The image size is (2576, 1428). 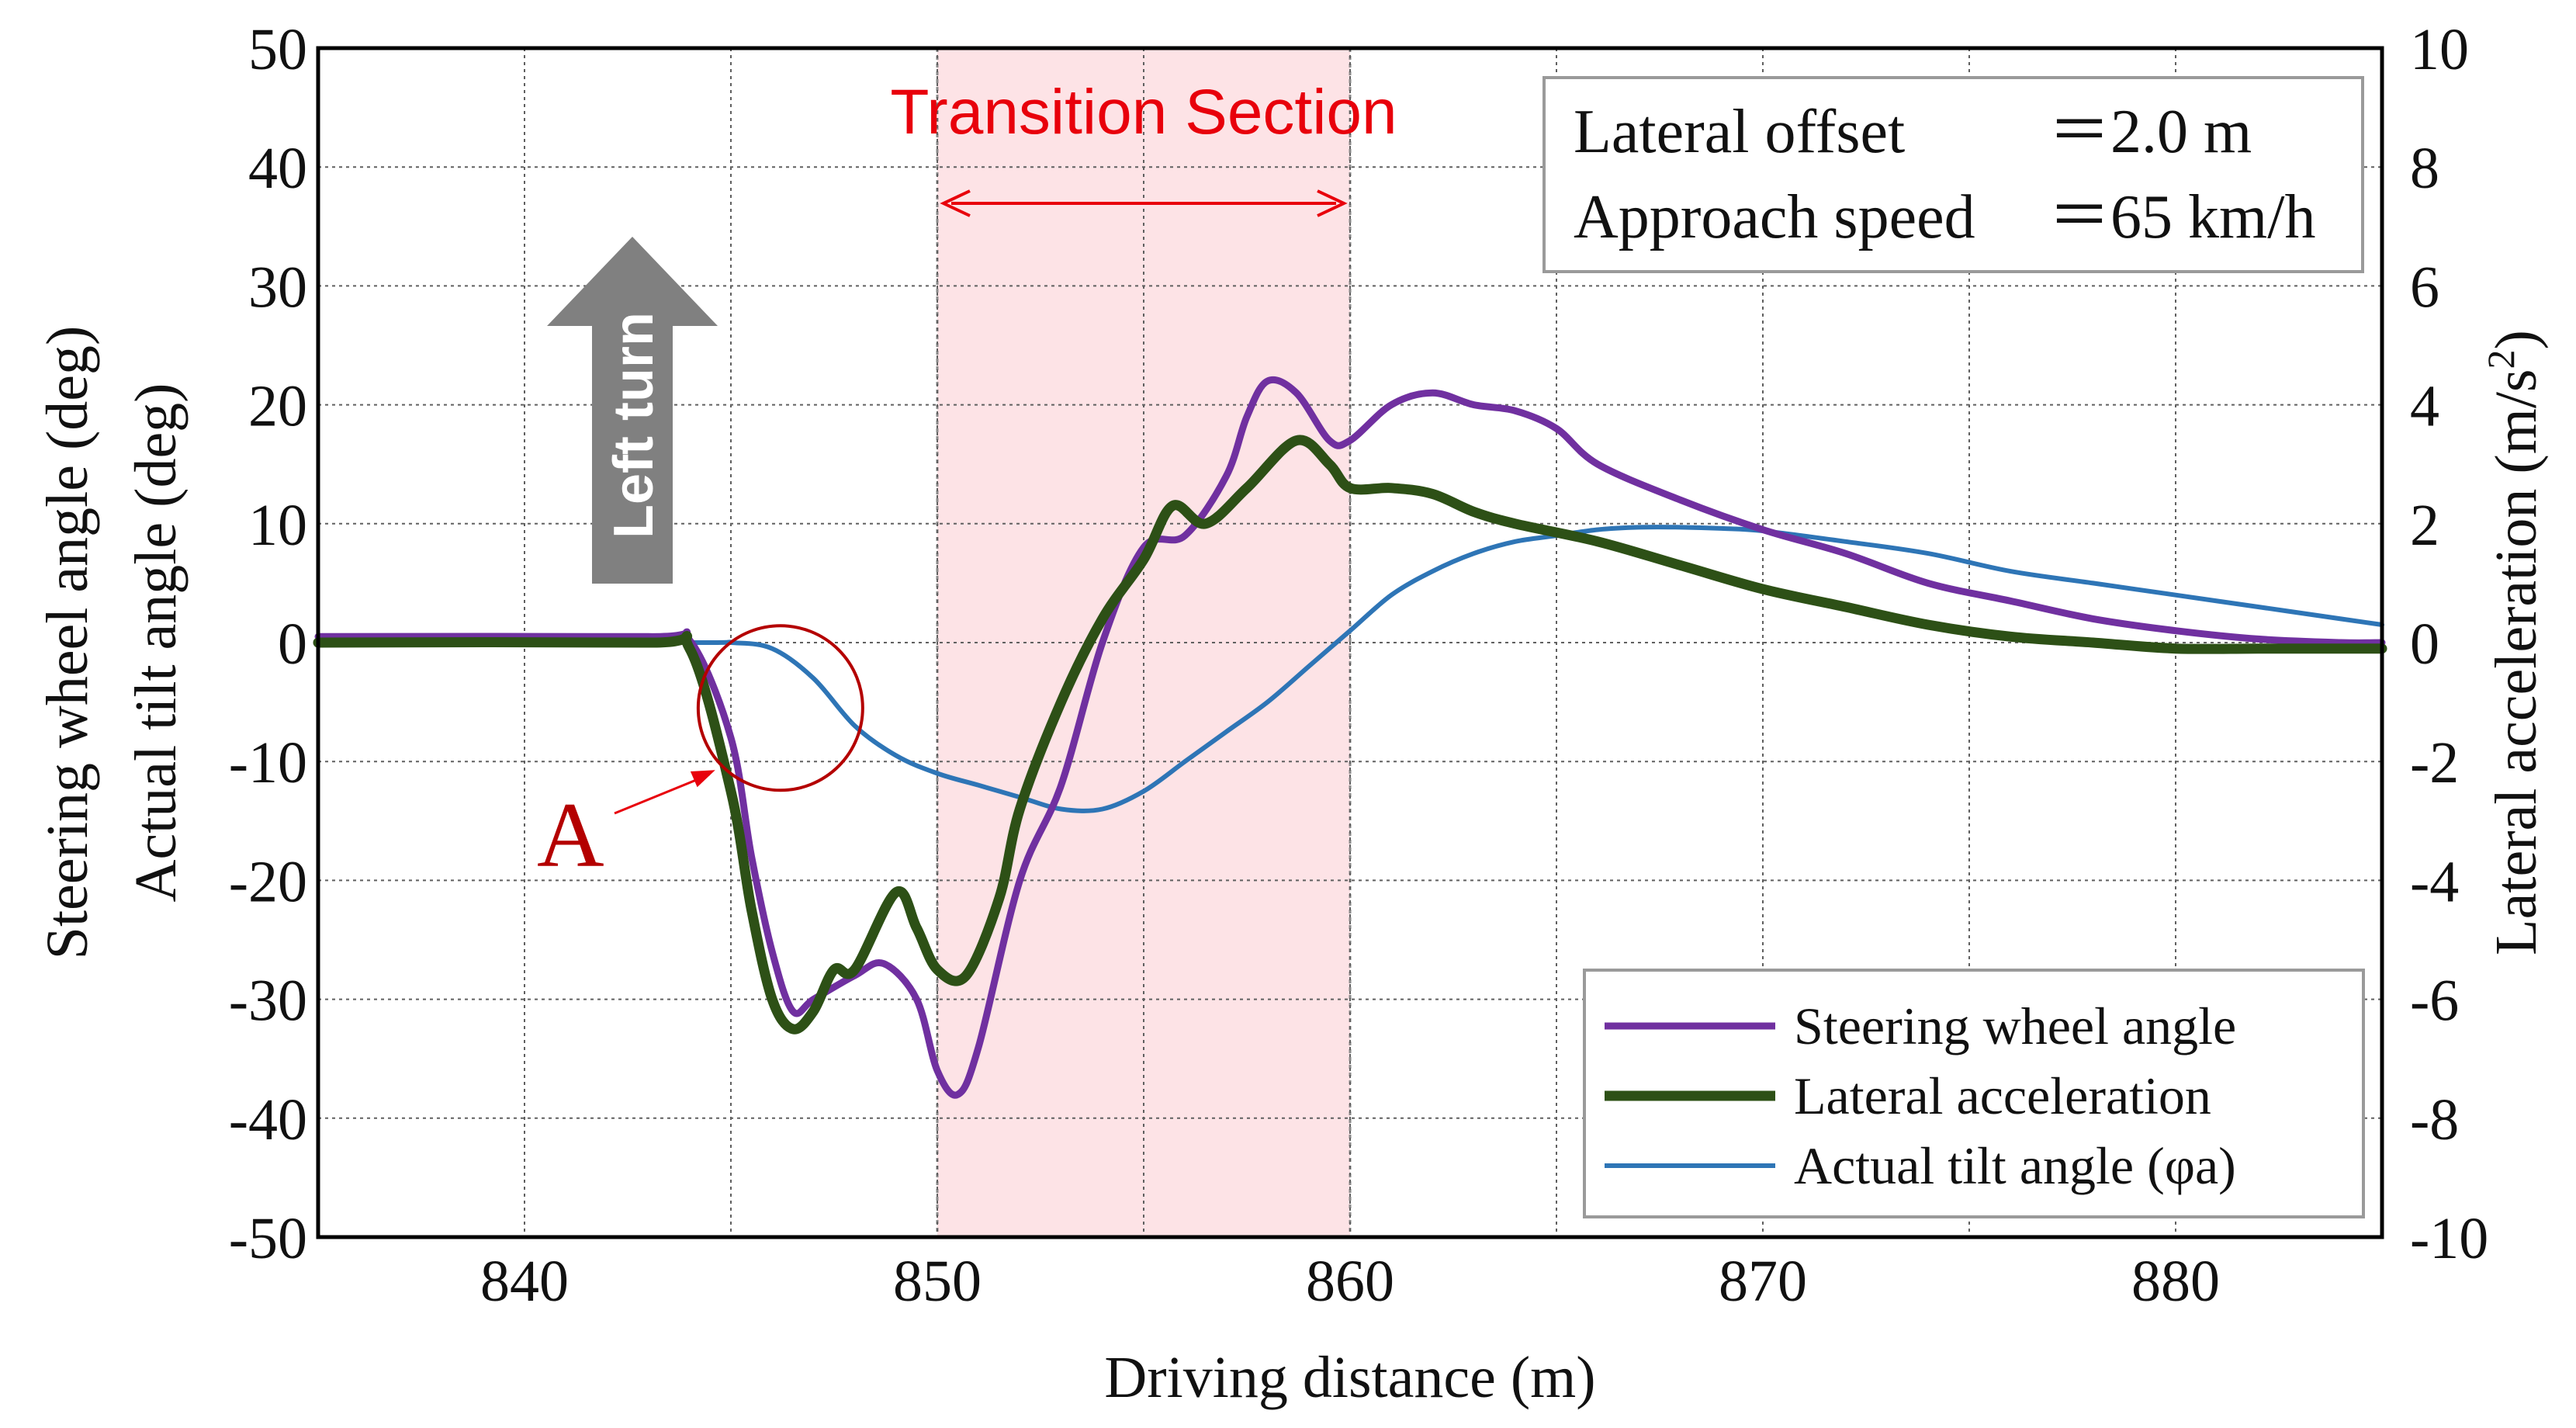 What do you see at coordinates (2424, 287) in the screenshot?
I see `y-right-tick-label: 6` at bounding box center [2424, 287].